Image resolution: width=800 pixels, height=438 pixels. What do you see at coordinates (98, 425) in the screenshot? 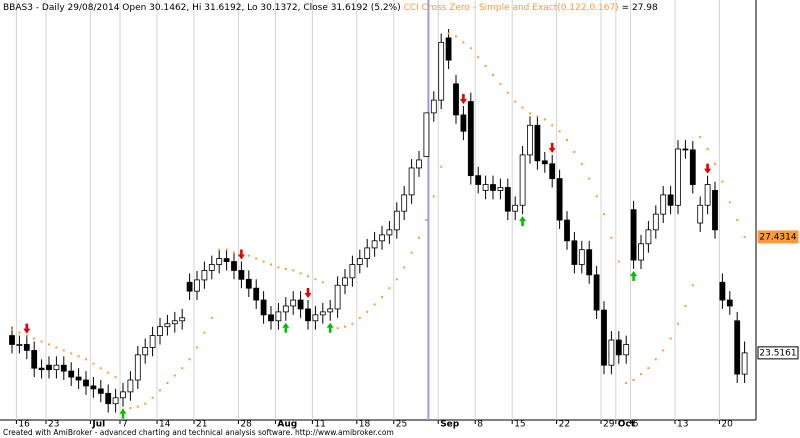
I see `x-tick-label: Jul` at bounding box center [98, 425].